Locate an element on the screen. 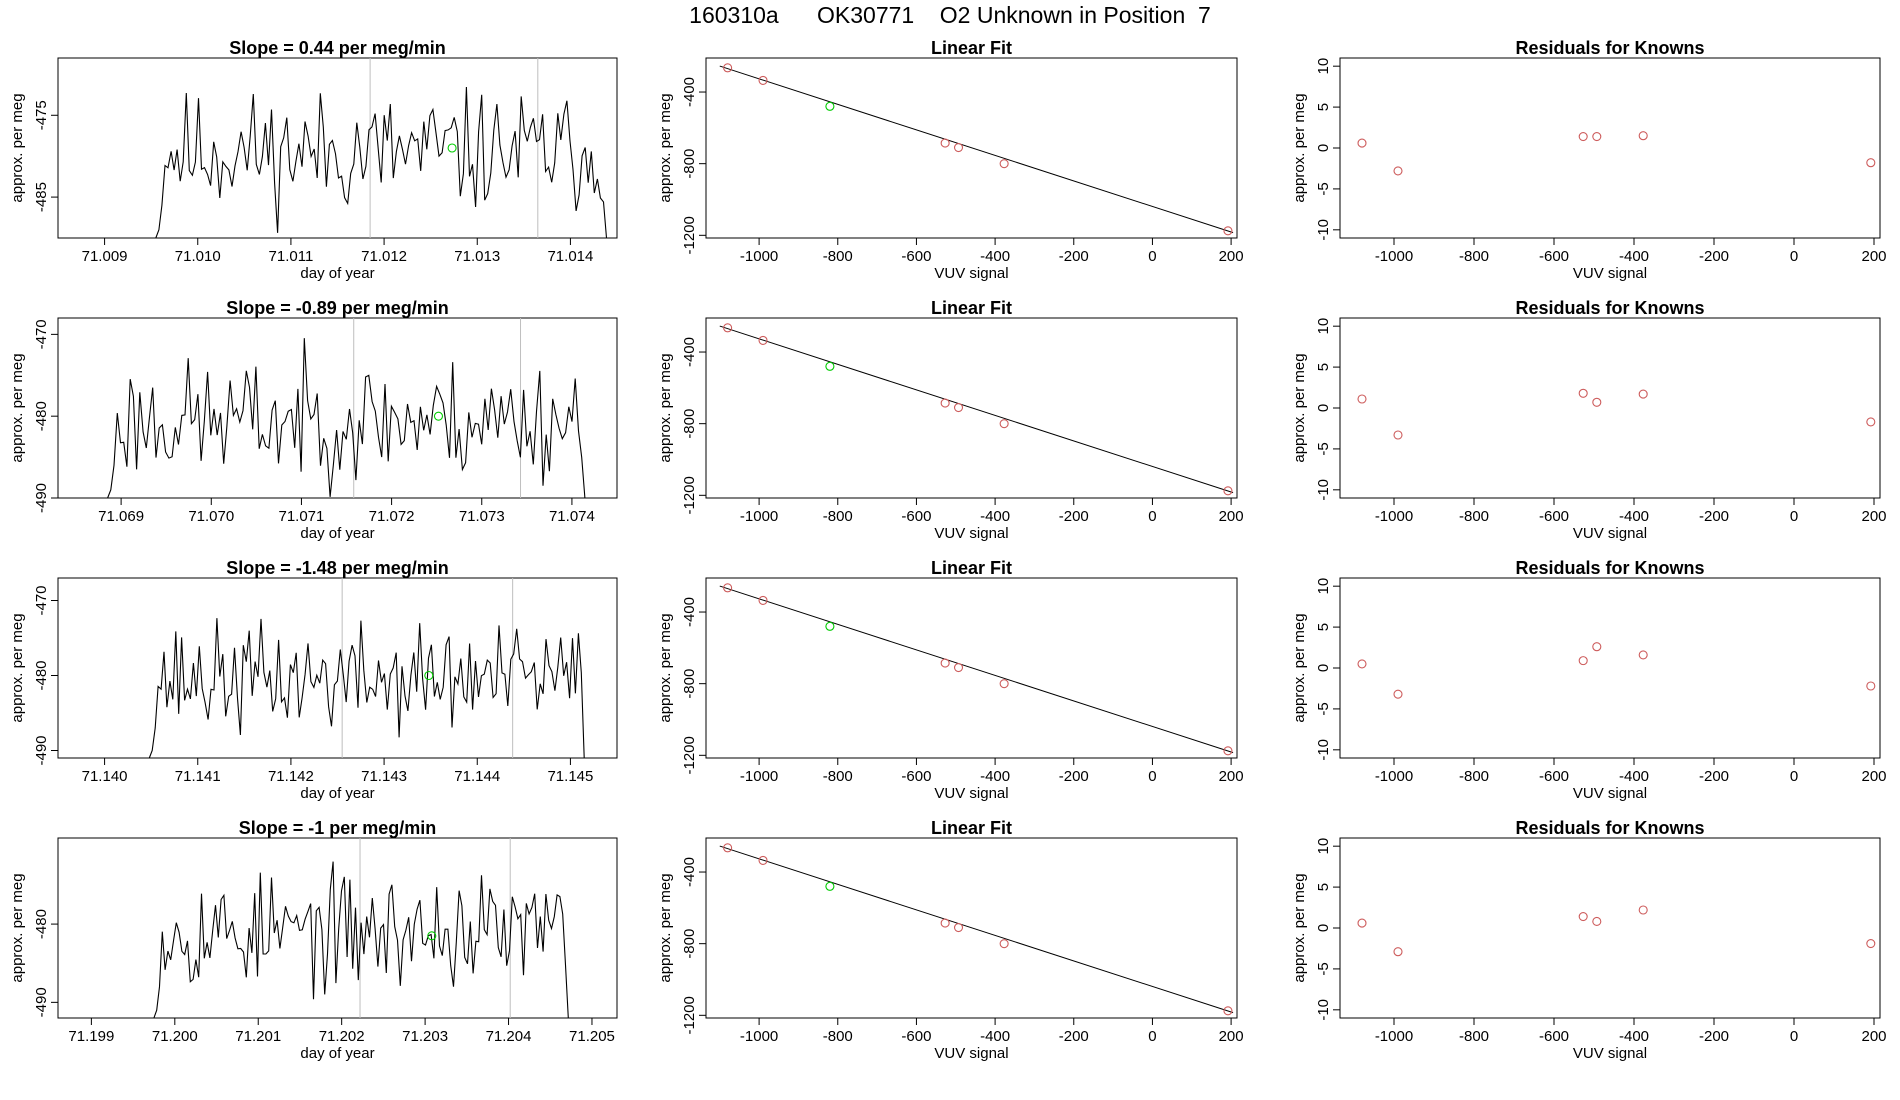 The image size is (1900, 1100). x-tick-label: 71.203 is located at coordinates (425, 1036).